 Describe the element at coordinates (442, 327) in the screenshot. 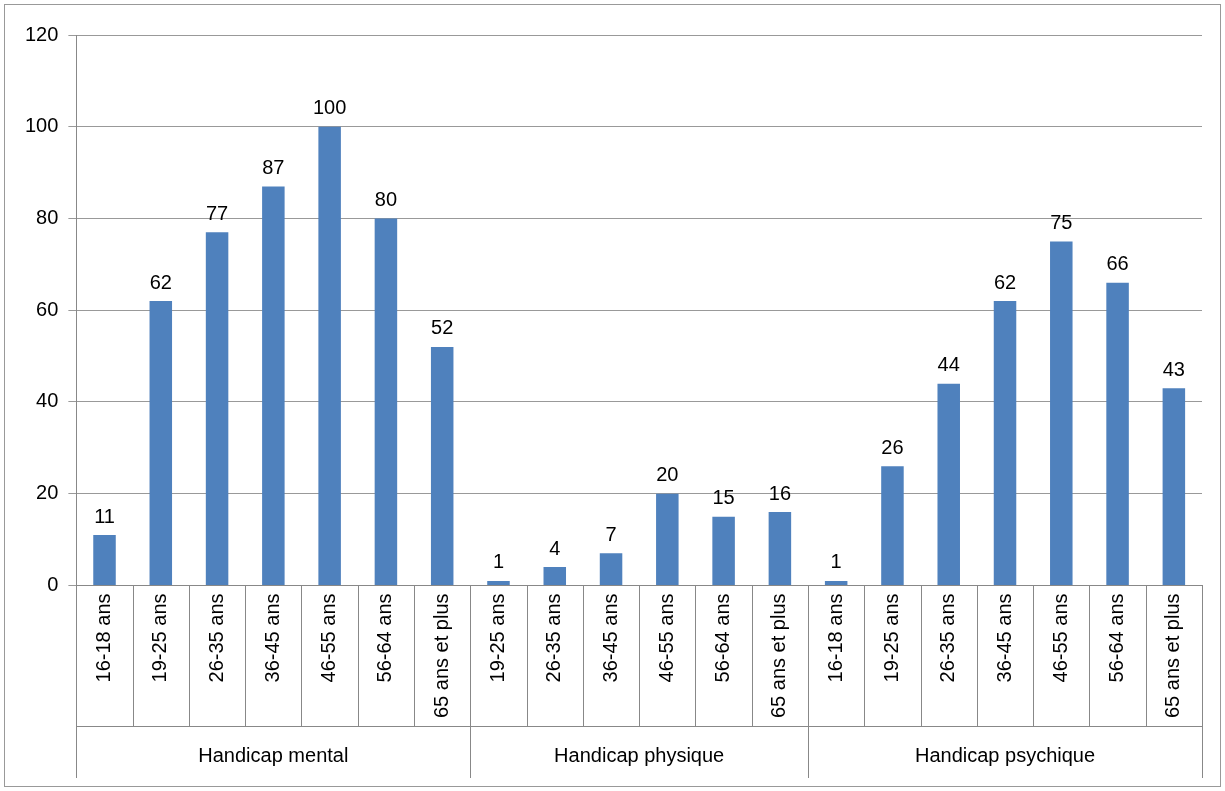

I see `data-label: 52` at that location.